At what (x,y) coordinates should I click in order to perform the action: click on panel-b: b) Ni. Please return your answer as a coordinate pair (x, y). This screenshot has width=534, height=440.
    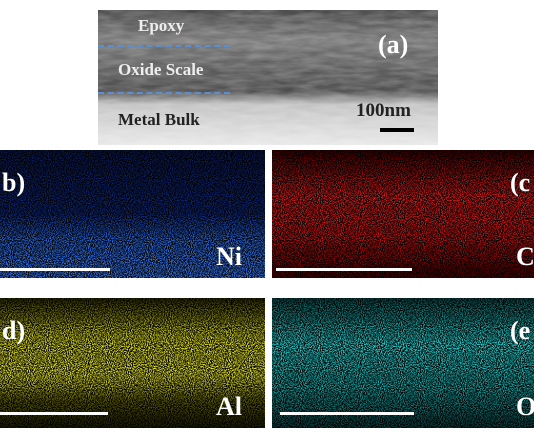
    Looking at the image, I should click on (132, 214).